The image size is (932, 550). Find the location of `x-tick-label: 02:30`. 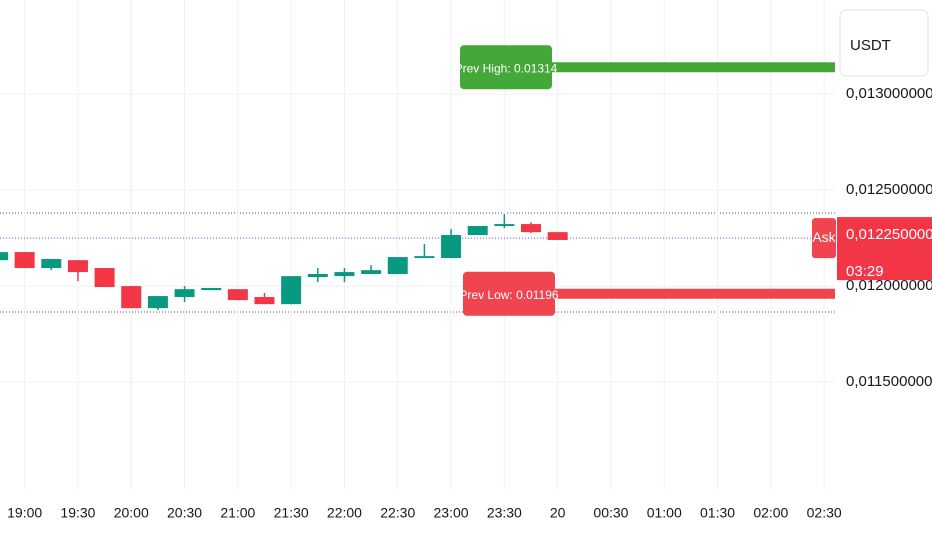

x-tick-label: 02:30 is located at coordinates (824, 513).